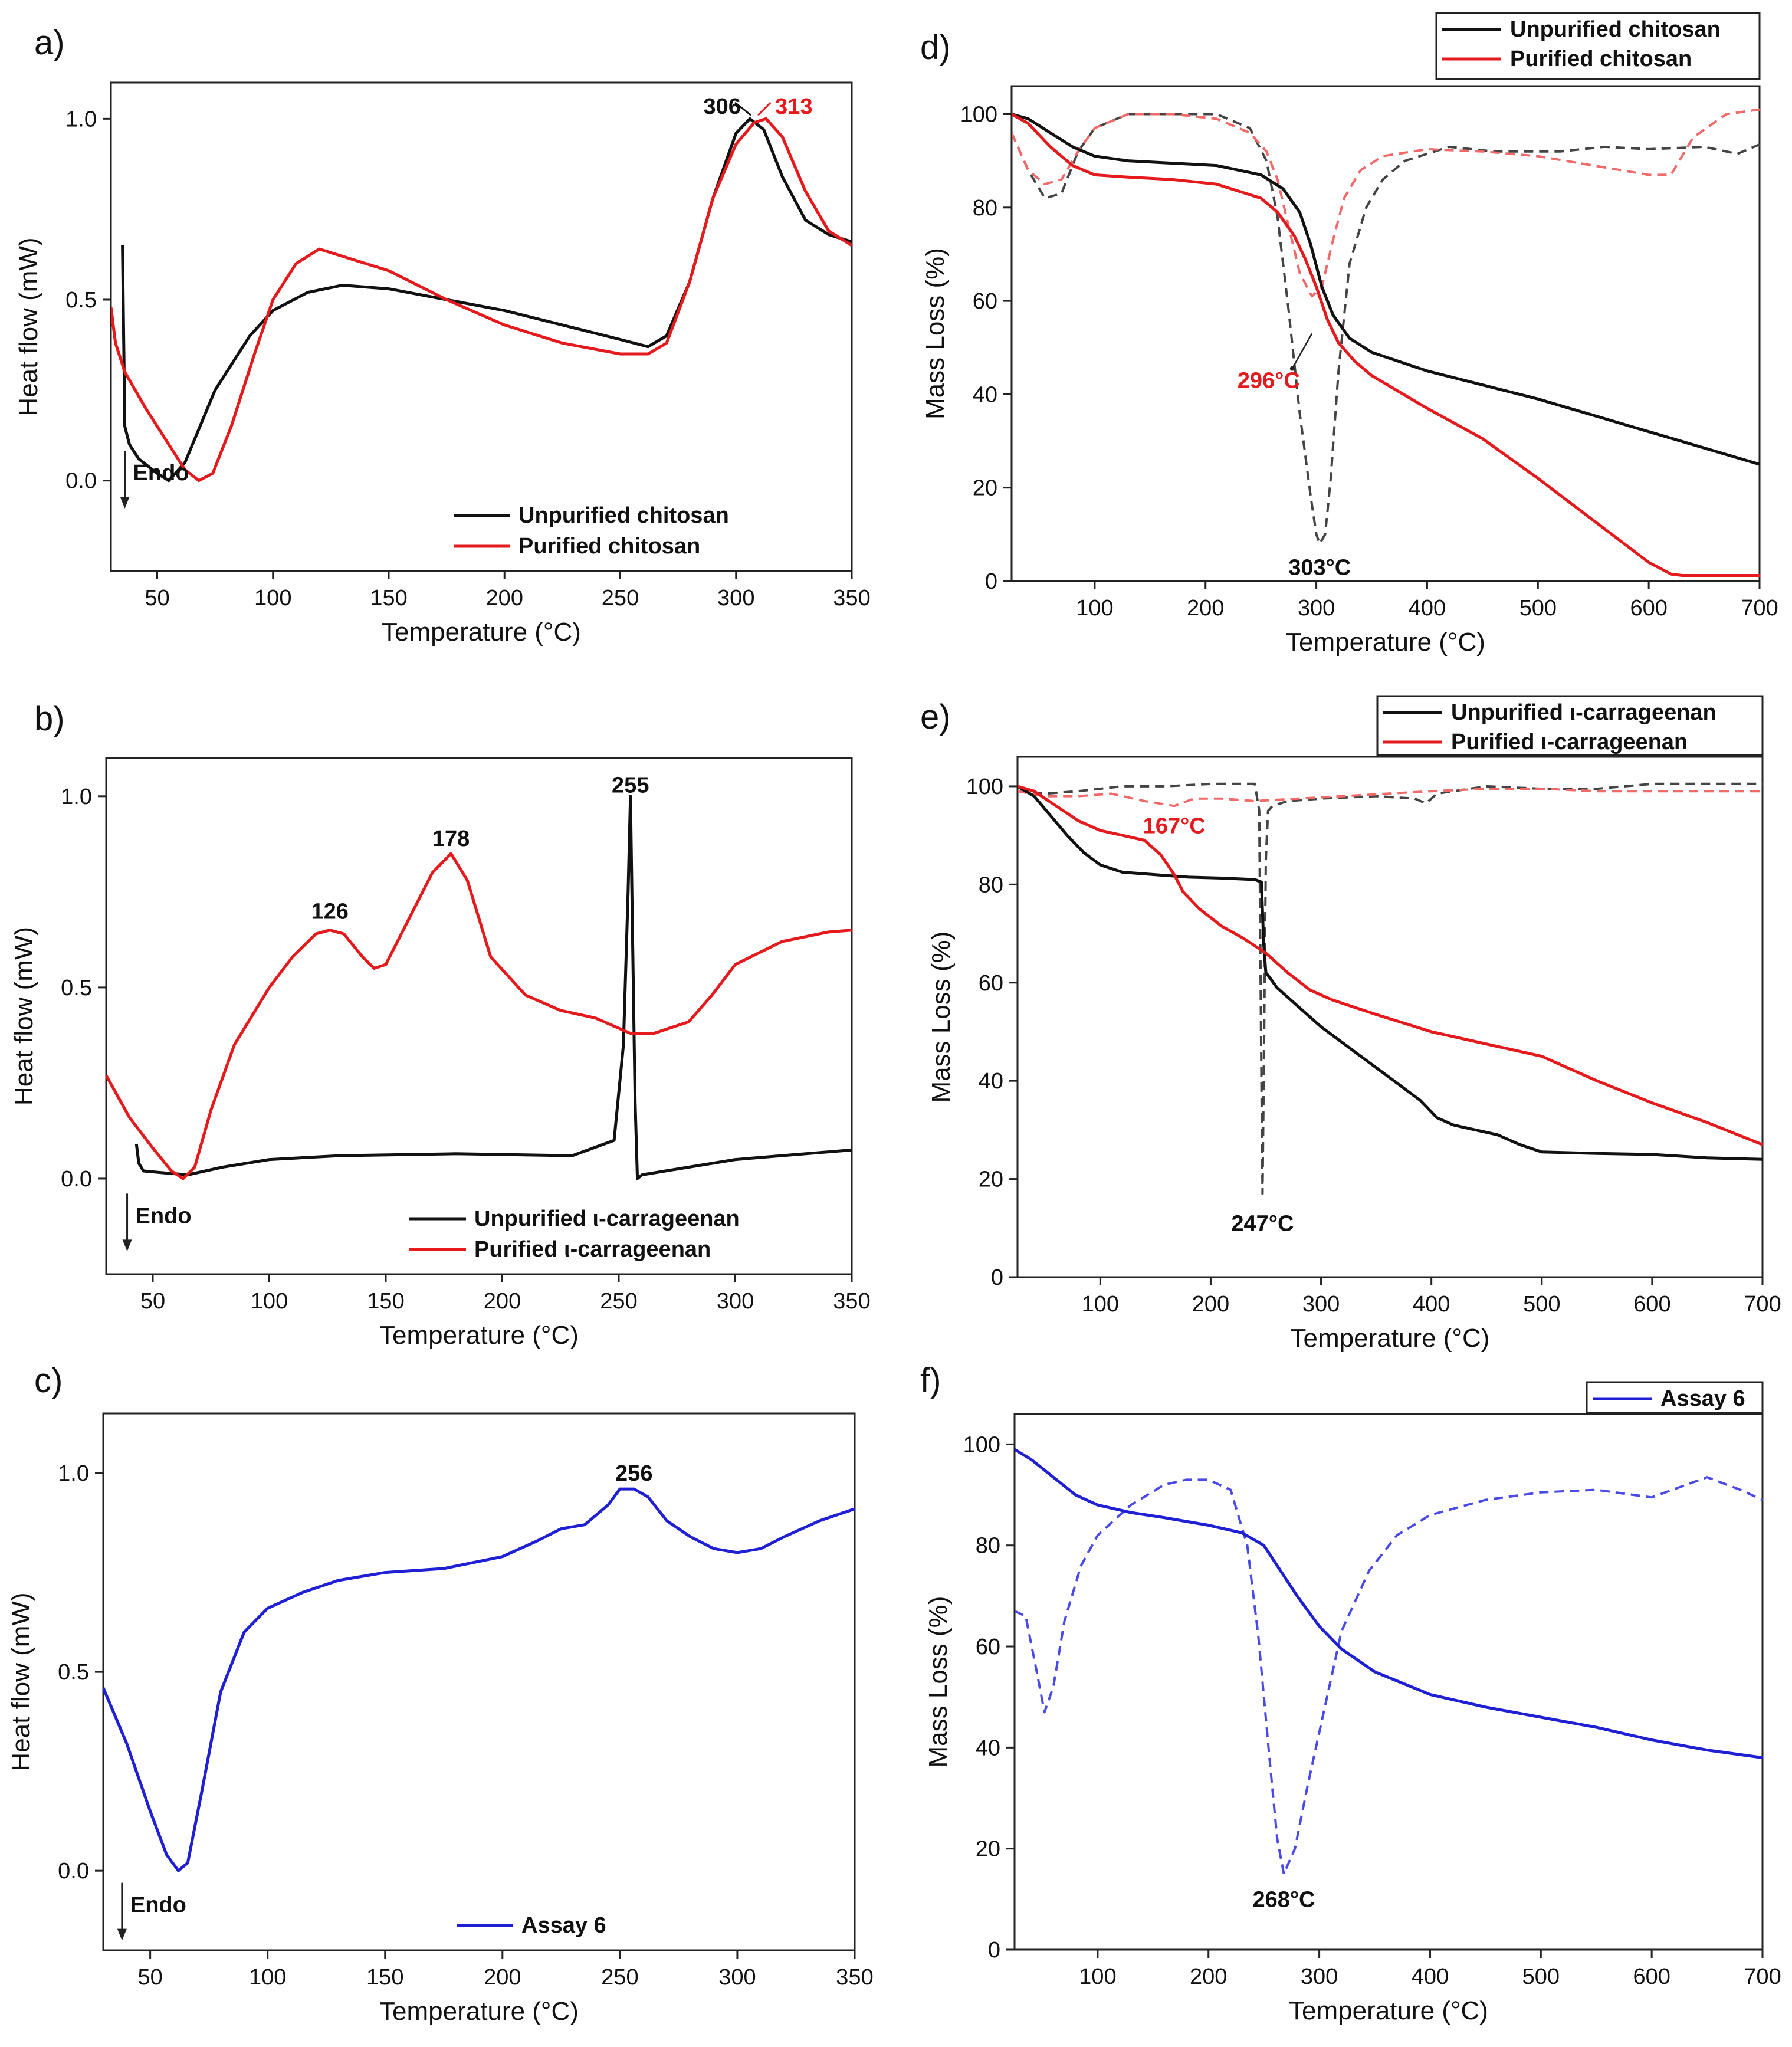 This screenshot has width=1792, height=2047. I want to click on peak-annotation: 296°C, so click(1269, 381).